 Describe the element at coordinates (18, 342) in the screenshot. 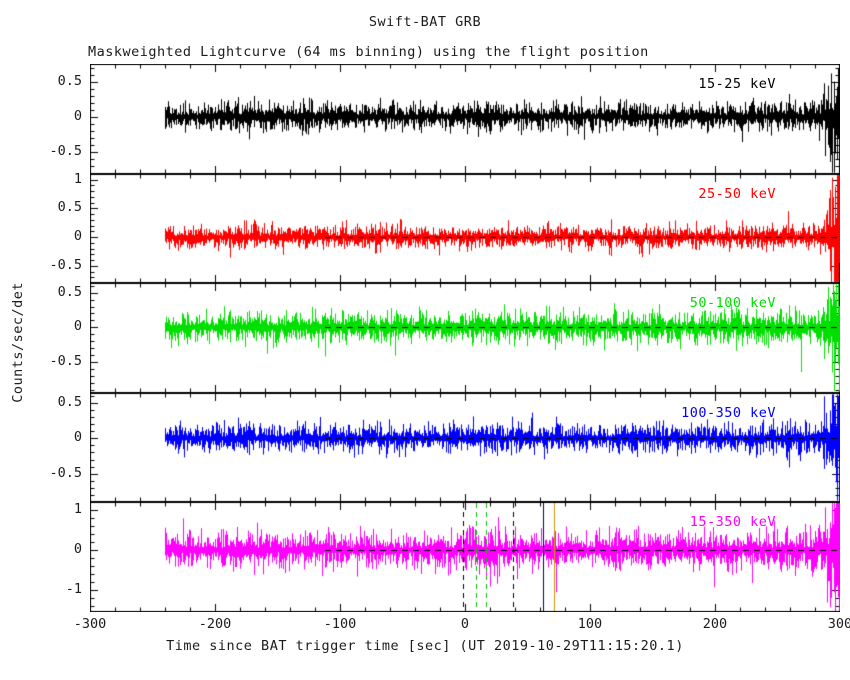

I see `y-axis-label: Counts/sec/det` at that location.